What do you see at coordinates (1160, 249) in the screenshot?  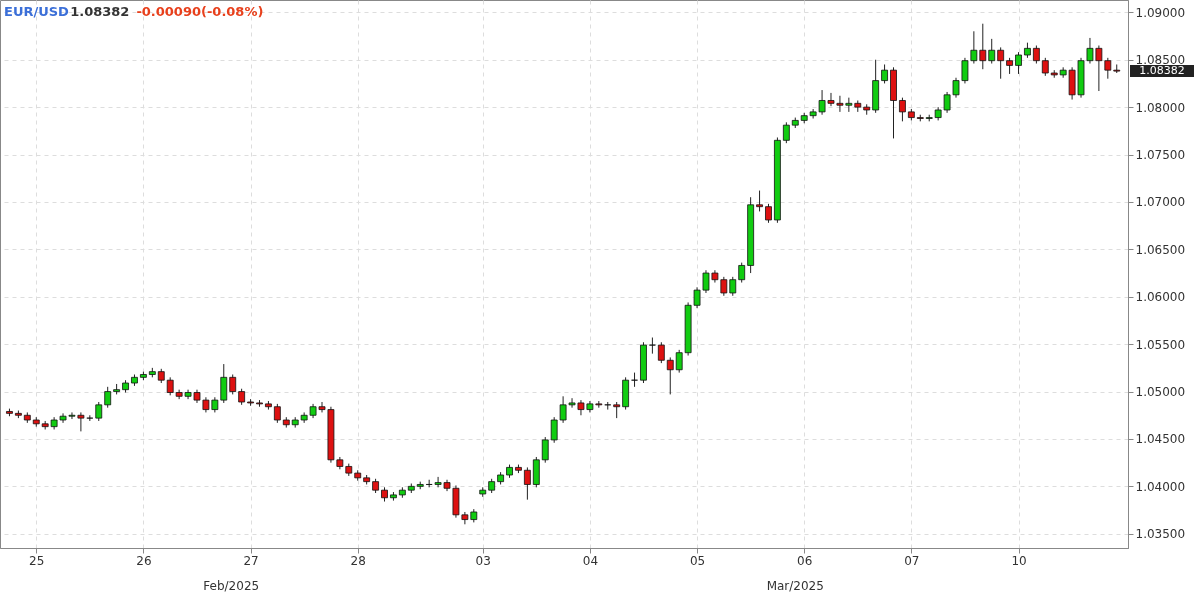 I see `y-tick-label: 1.06500` at bounding box center [1160, 249].